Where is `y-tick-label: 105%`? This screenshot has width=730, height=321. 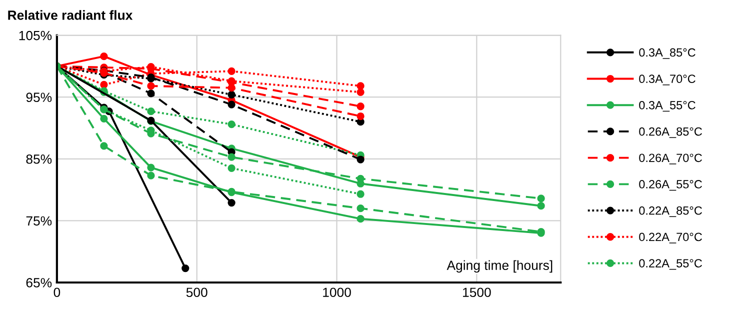
y-tick-label: 105% is located at coordinates (35, 35).